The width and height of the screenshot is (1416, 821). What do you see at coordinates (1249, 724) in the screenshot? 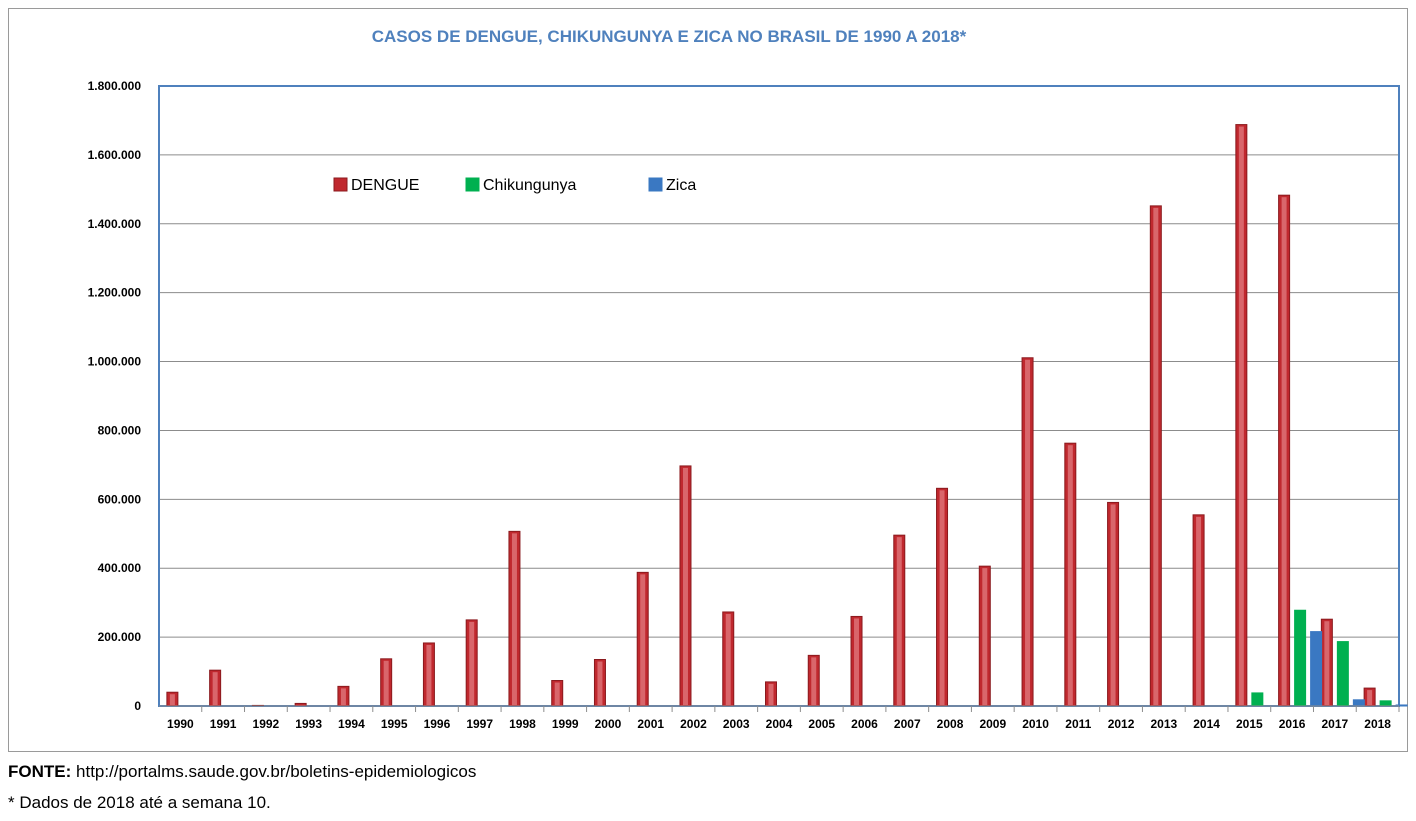
I see `x-tick-label: 2015` at bounding box center [1249, 724].